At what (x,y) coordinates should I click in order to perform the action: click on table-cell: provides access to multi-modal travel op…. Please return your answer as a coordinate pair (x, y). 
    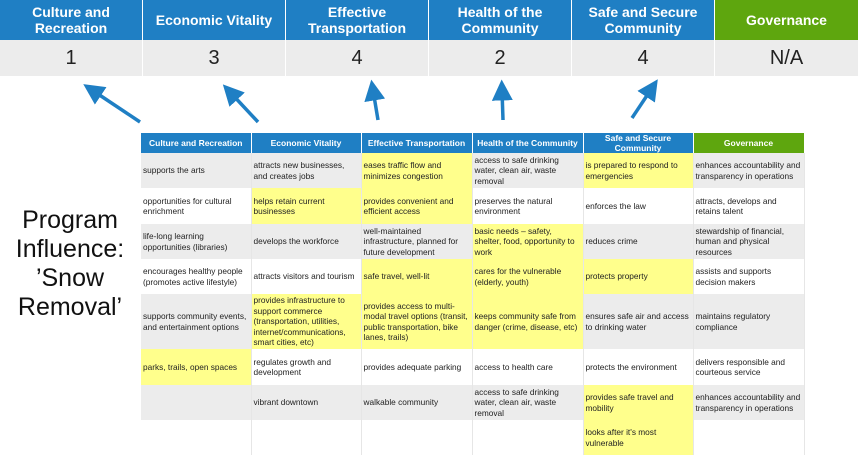
    Looking at the image, I should click on (417, 321).